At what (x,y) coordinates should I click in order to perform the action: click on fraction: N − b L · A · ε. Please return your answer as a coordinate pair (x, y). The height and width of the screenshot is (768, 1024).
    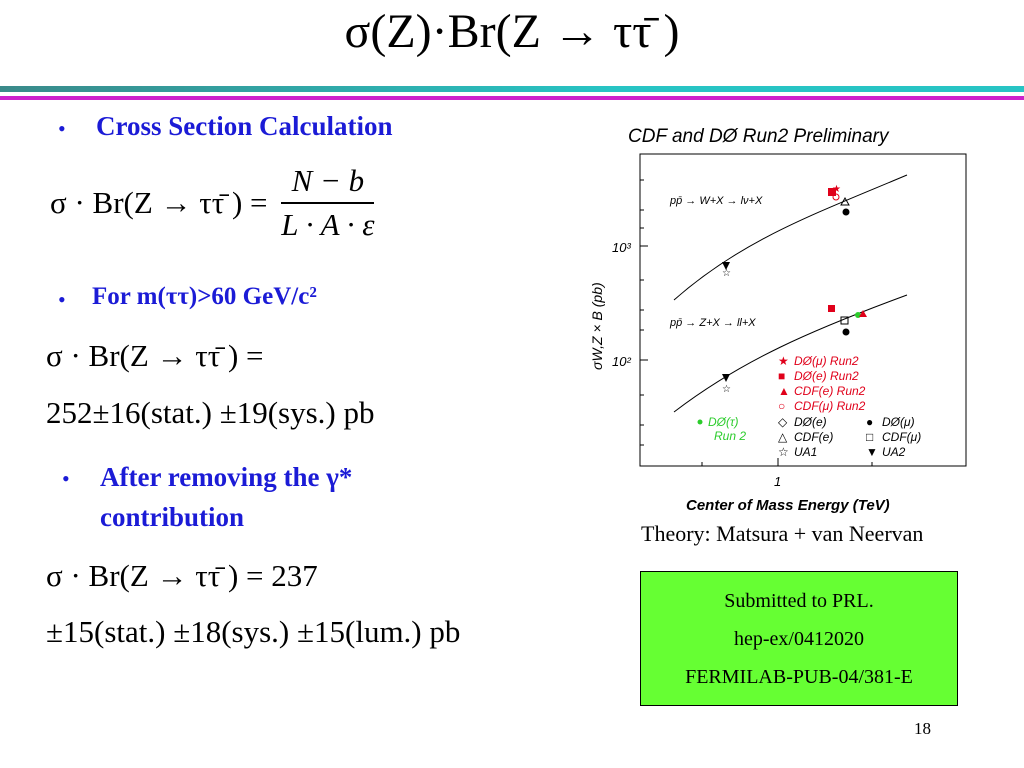
    Looking at the image, I should click on (328, 203).